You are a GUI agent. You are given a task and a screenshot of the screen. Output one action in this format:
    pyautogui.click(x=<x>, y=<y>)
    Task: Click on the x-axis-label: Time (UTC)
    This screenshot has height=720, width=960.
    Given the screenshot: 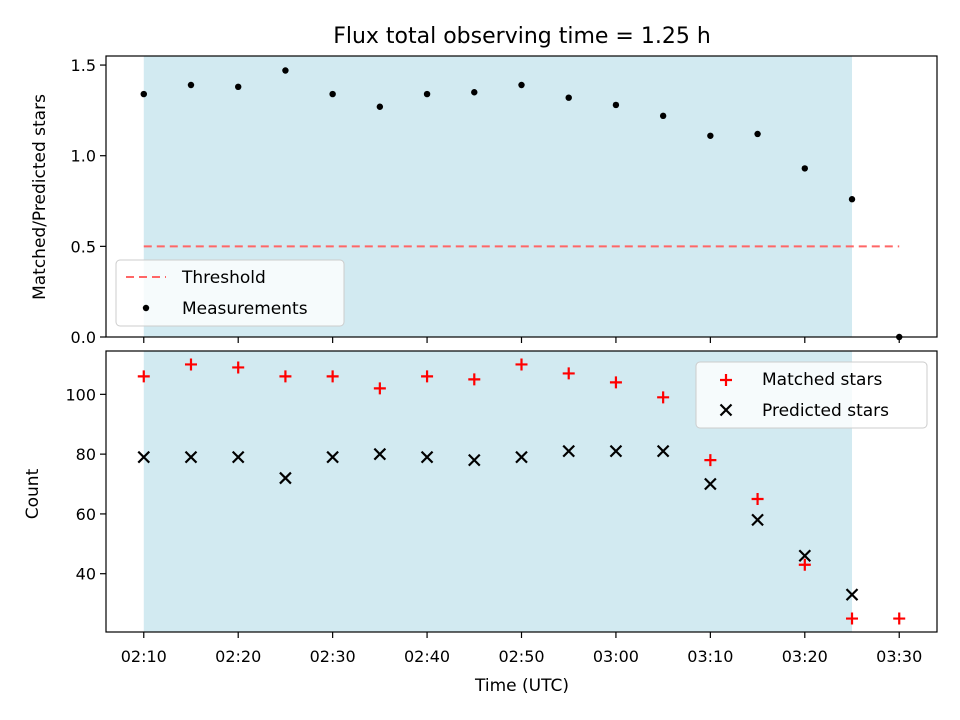 What is the action you would take?
    pyautogui.click(x=521, y=686)
    